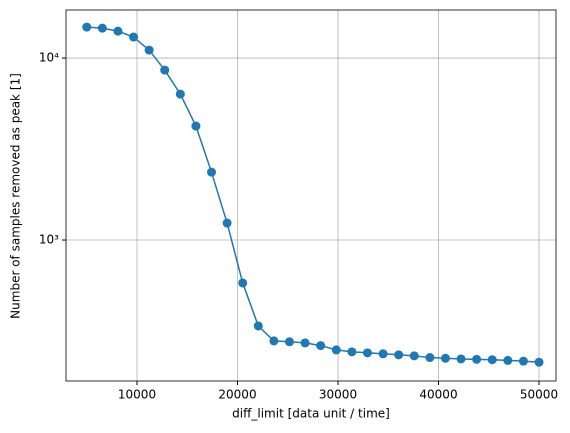 Image resolution: width=570 pixels, height=433 pixels. Describe the element at coordinates (311, 414) in the screenshot. I see `x-axis-label: diff_limit [data unit / time]` at that location.